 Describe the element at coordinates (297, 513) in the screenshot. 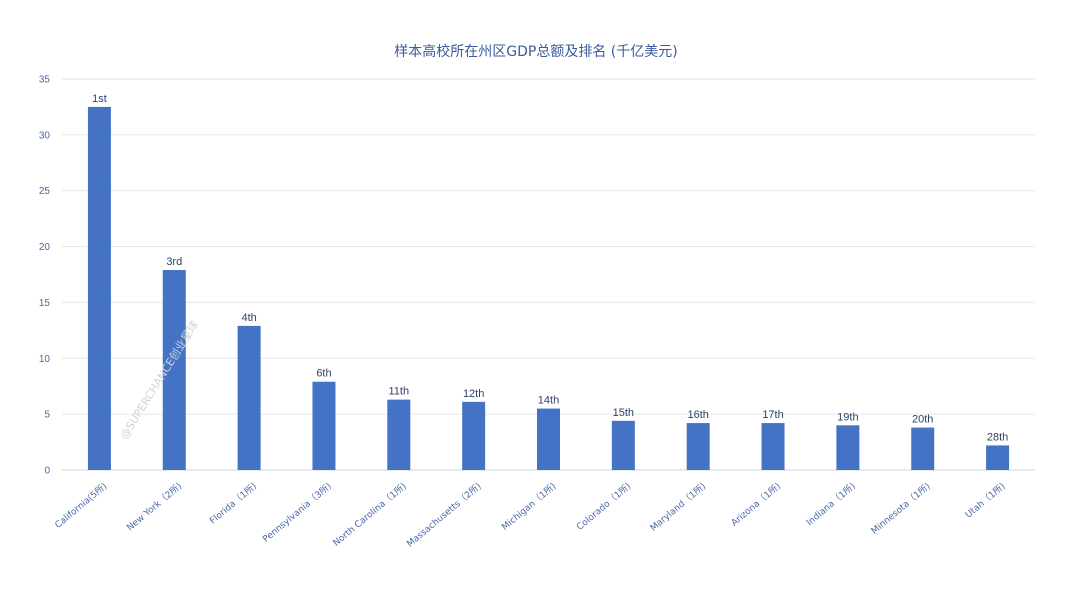

I see `x-tick-label: Pennsylvania（3所)` at that location.